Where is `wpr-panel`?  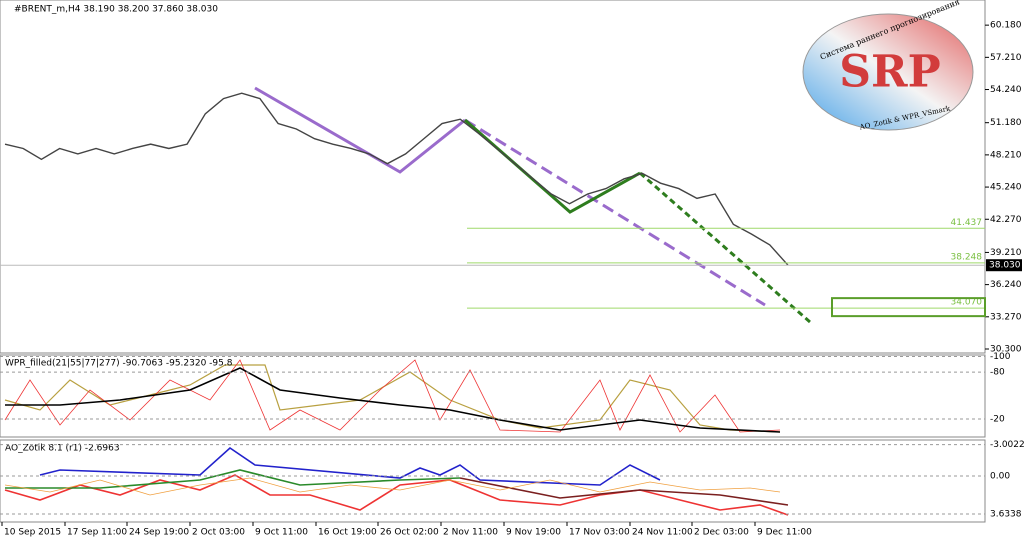
wpr-panel is located at coordinates (493, 396).